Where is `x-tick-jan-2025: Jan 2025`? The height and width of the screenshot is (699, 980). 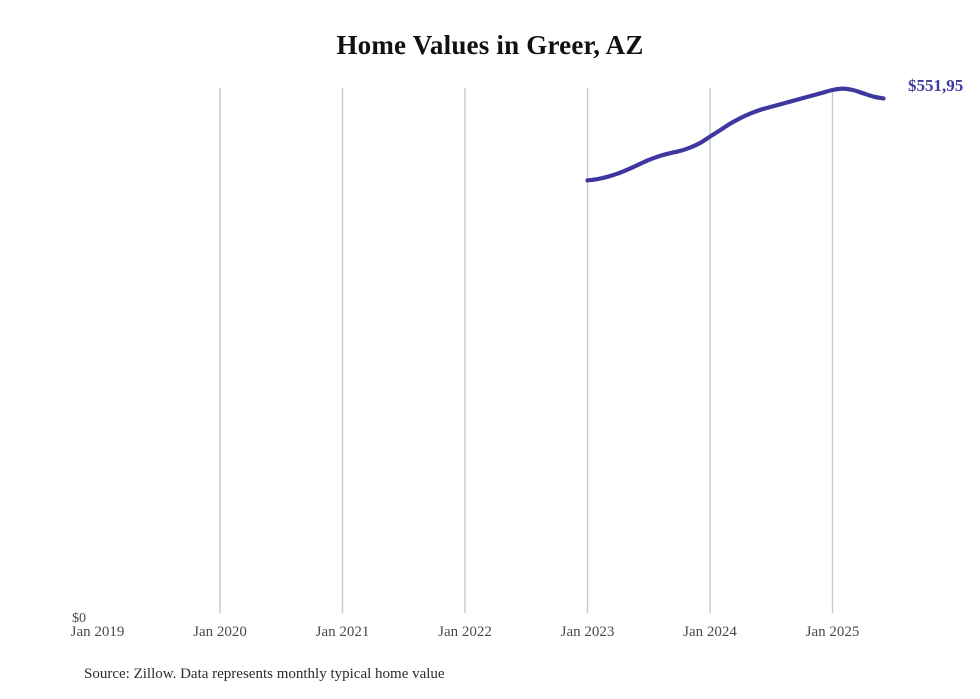
x-tick-jan-2025: Jan 2025 is located at coordinates (832, 632).